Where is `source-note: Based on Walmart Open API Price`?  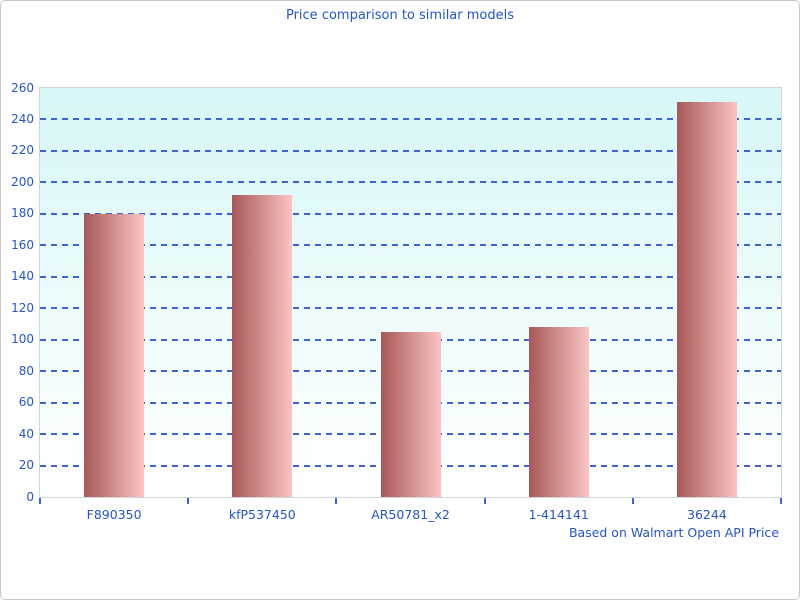 source-note: Based on Walmart Open API Price is located at coordinates (673, 532).